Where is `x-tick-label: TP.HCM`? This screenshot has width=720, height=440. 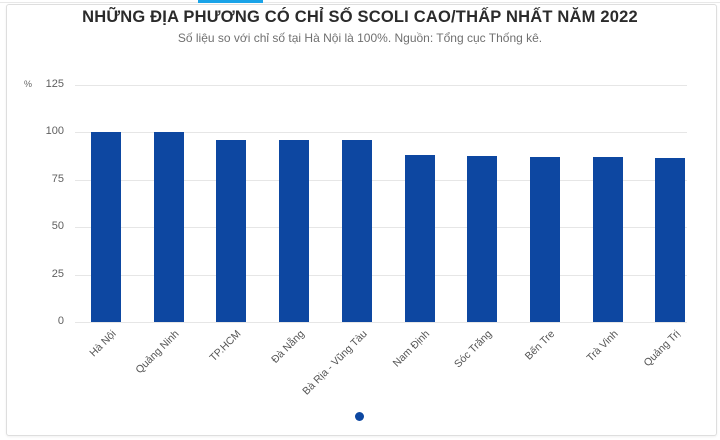
x-tick-label: TP.HCM is located at coordinates (225, 346).